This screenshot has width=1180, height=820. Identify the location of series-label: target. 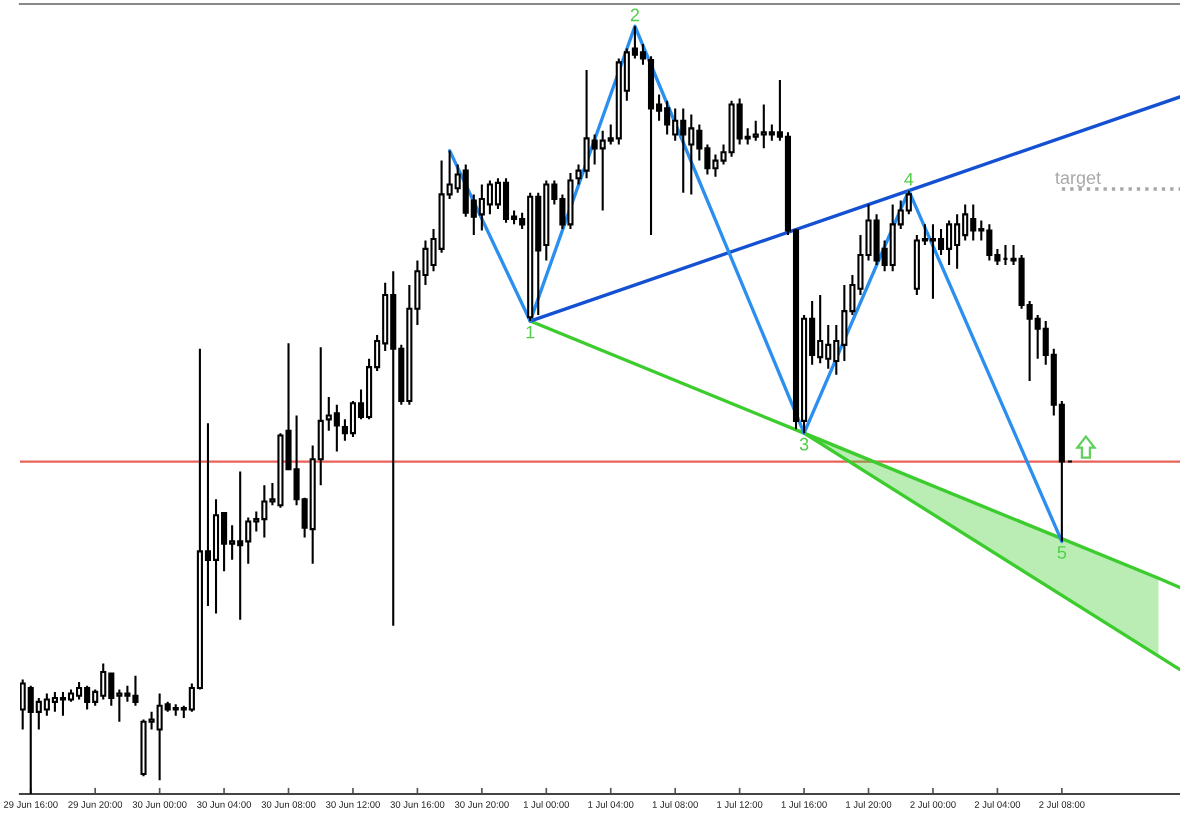
(1078, 180).